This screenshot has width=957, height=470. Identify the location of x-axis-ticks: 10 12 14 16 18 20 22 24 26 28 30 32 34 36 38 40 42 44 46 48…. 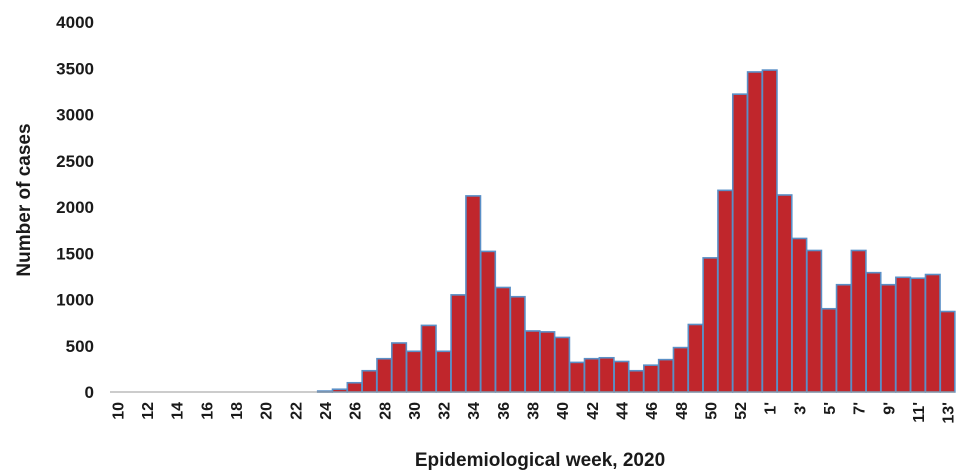
(533, 413).